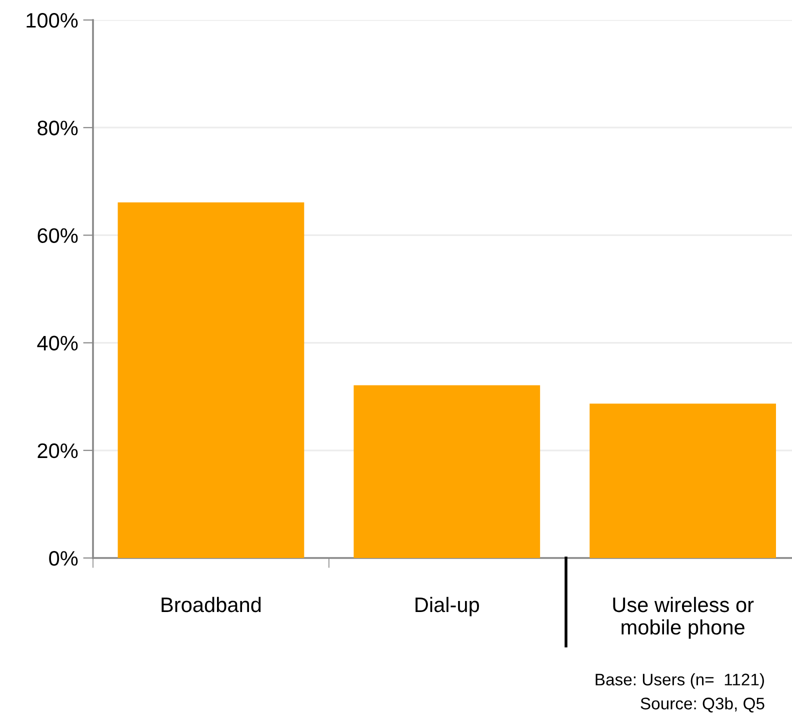 The image size is (792, 718). What do you see at coordinates (58, 450) in the screenshot?
I see `y-tick-label: 20%` at bounding box center [58, 450].